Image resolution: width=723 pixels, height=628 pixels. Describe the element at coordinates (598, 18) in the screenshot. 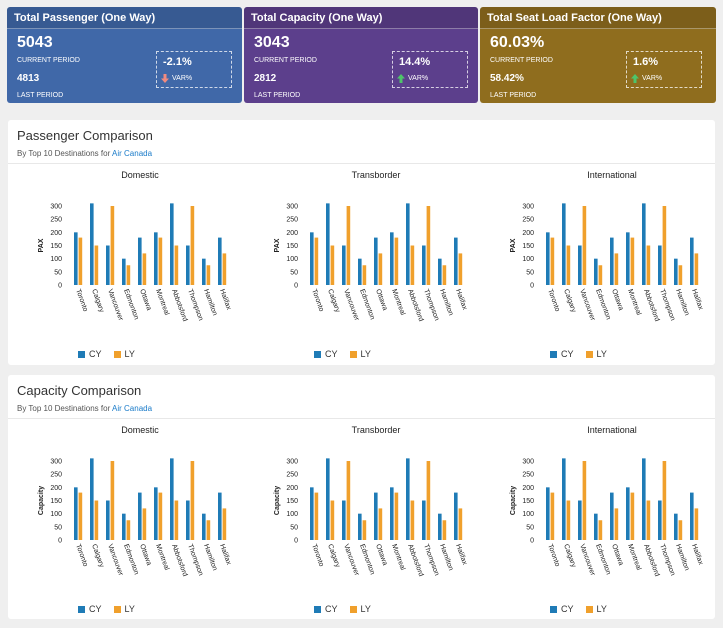

I see `kpi-title: Total Seat Load Factor (One Way)` at that location.